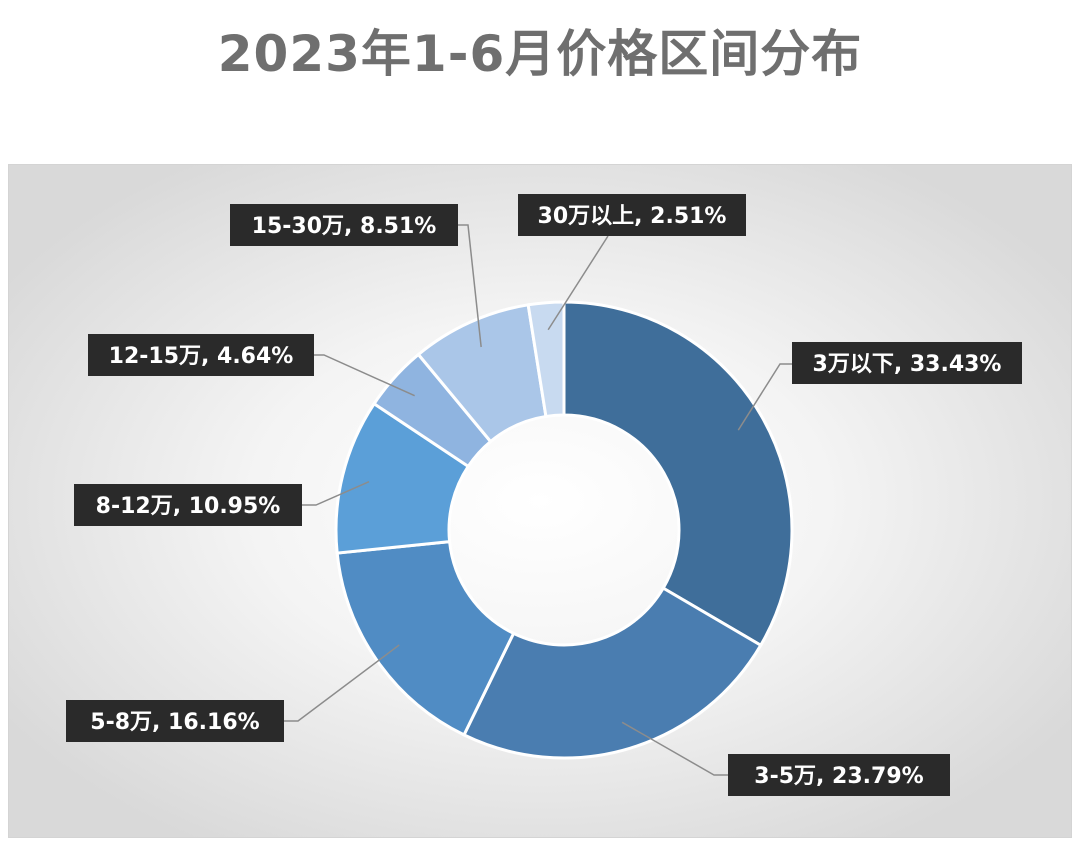 The image size is (1080, 861). I want to click on leader-line-5-8万, so click(342, 683).